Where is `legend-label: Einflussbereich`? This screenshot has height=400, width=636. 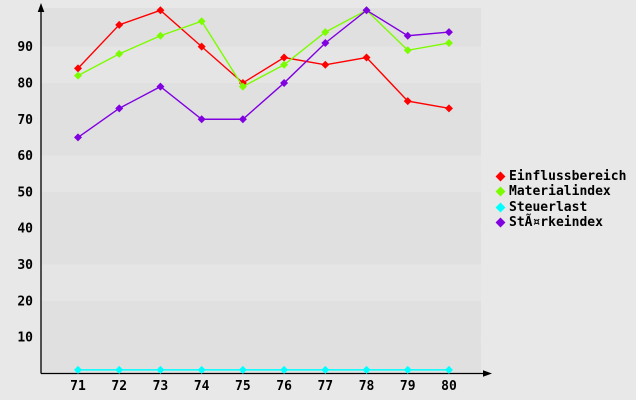 legend-label: Einflussbereich is located at coordinates (568, 176).